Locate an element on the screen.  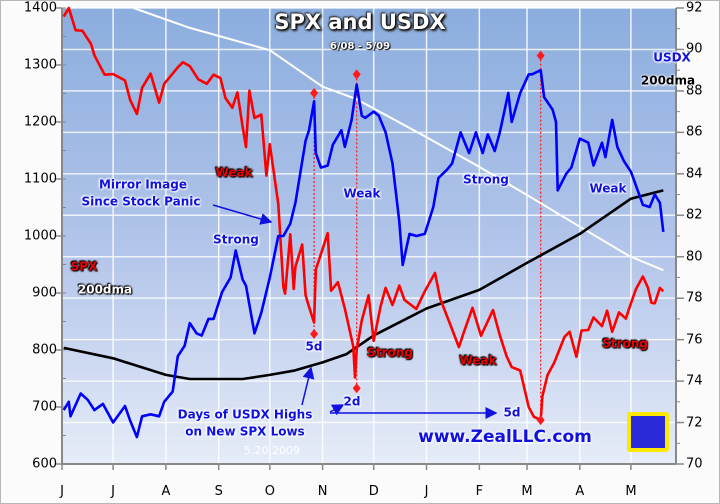
right-axis-tick-label: 86 is located at coordinates (694, 132).